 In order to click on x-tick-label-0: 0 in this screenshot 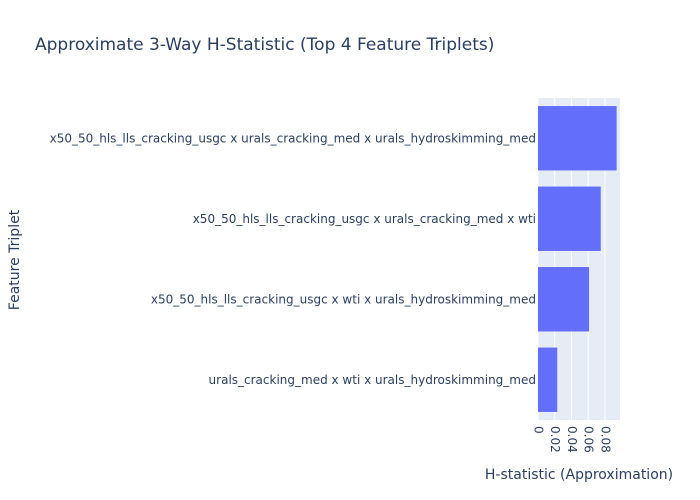, I will do `click(539, 430)`.